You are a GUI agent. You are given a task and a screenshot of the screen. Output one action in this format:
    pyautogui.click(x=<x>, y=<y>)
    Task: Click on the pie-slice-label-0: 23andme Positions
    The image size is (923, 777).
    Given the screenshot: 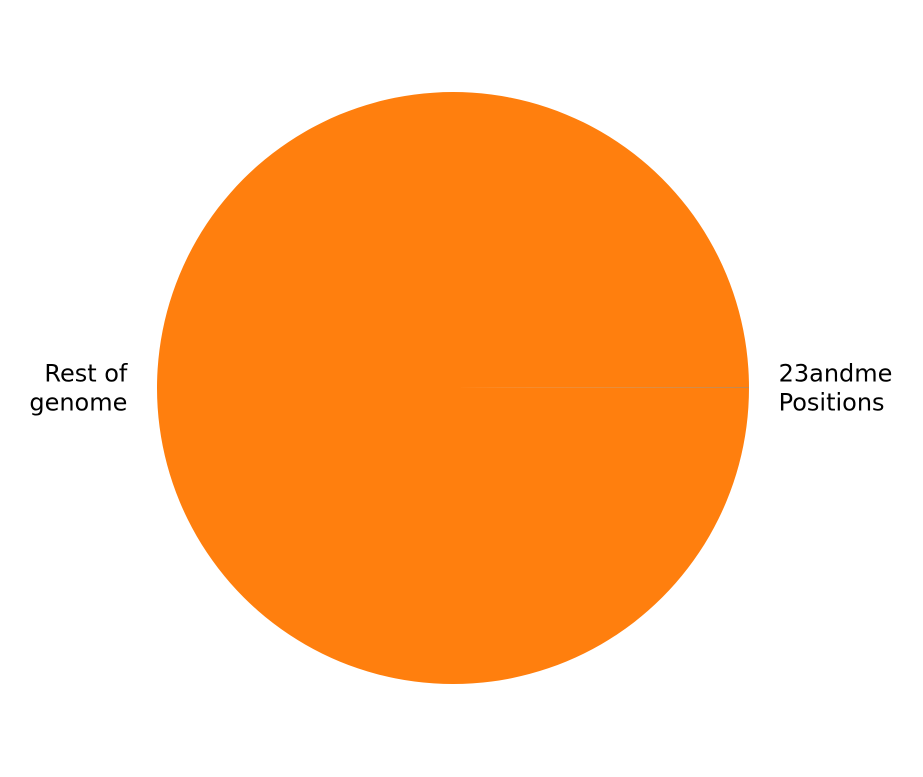 What is the action you would take?
    pyautogui.click(x=836, y=387)
    